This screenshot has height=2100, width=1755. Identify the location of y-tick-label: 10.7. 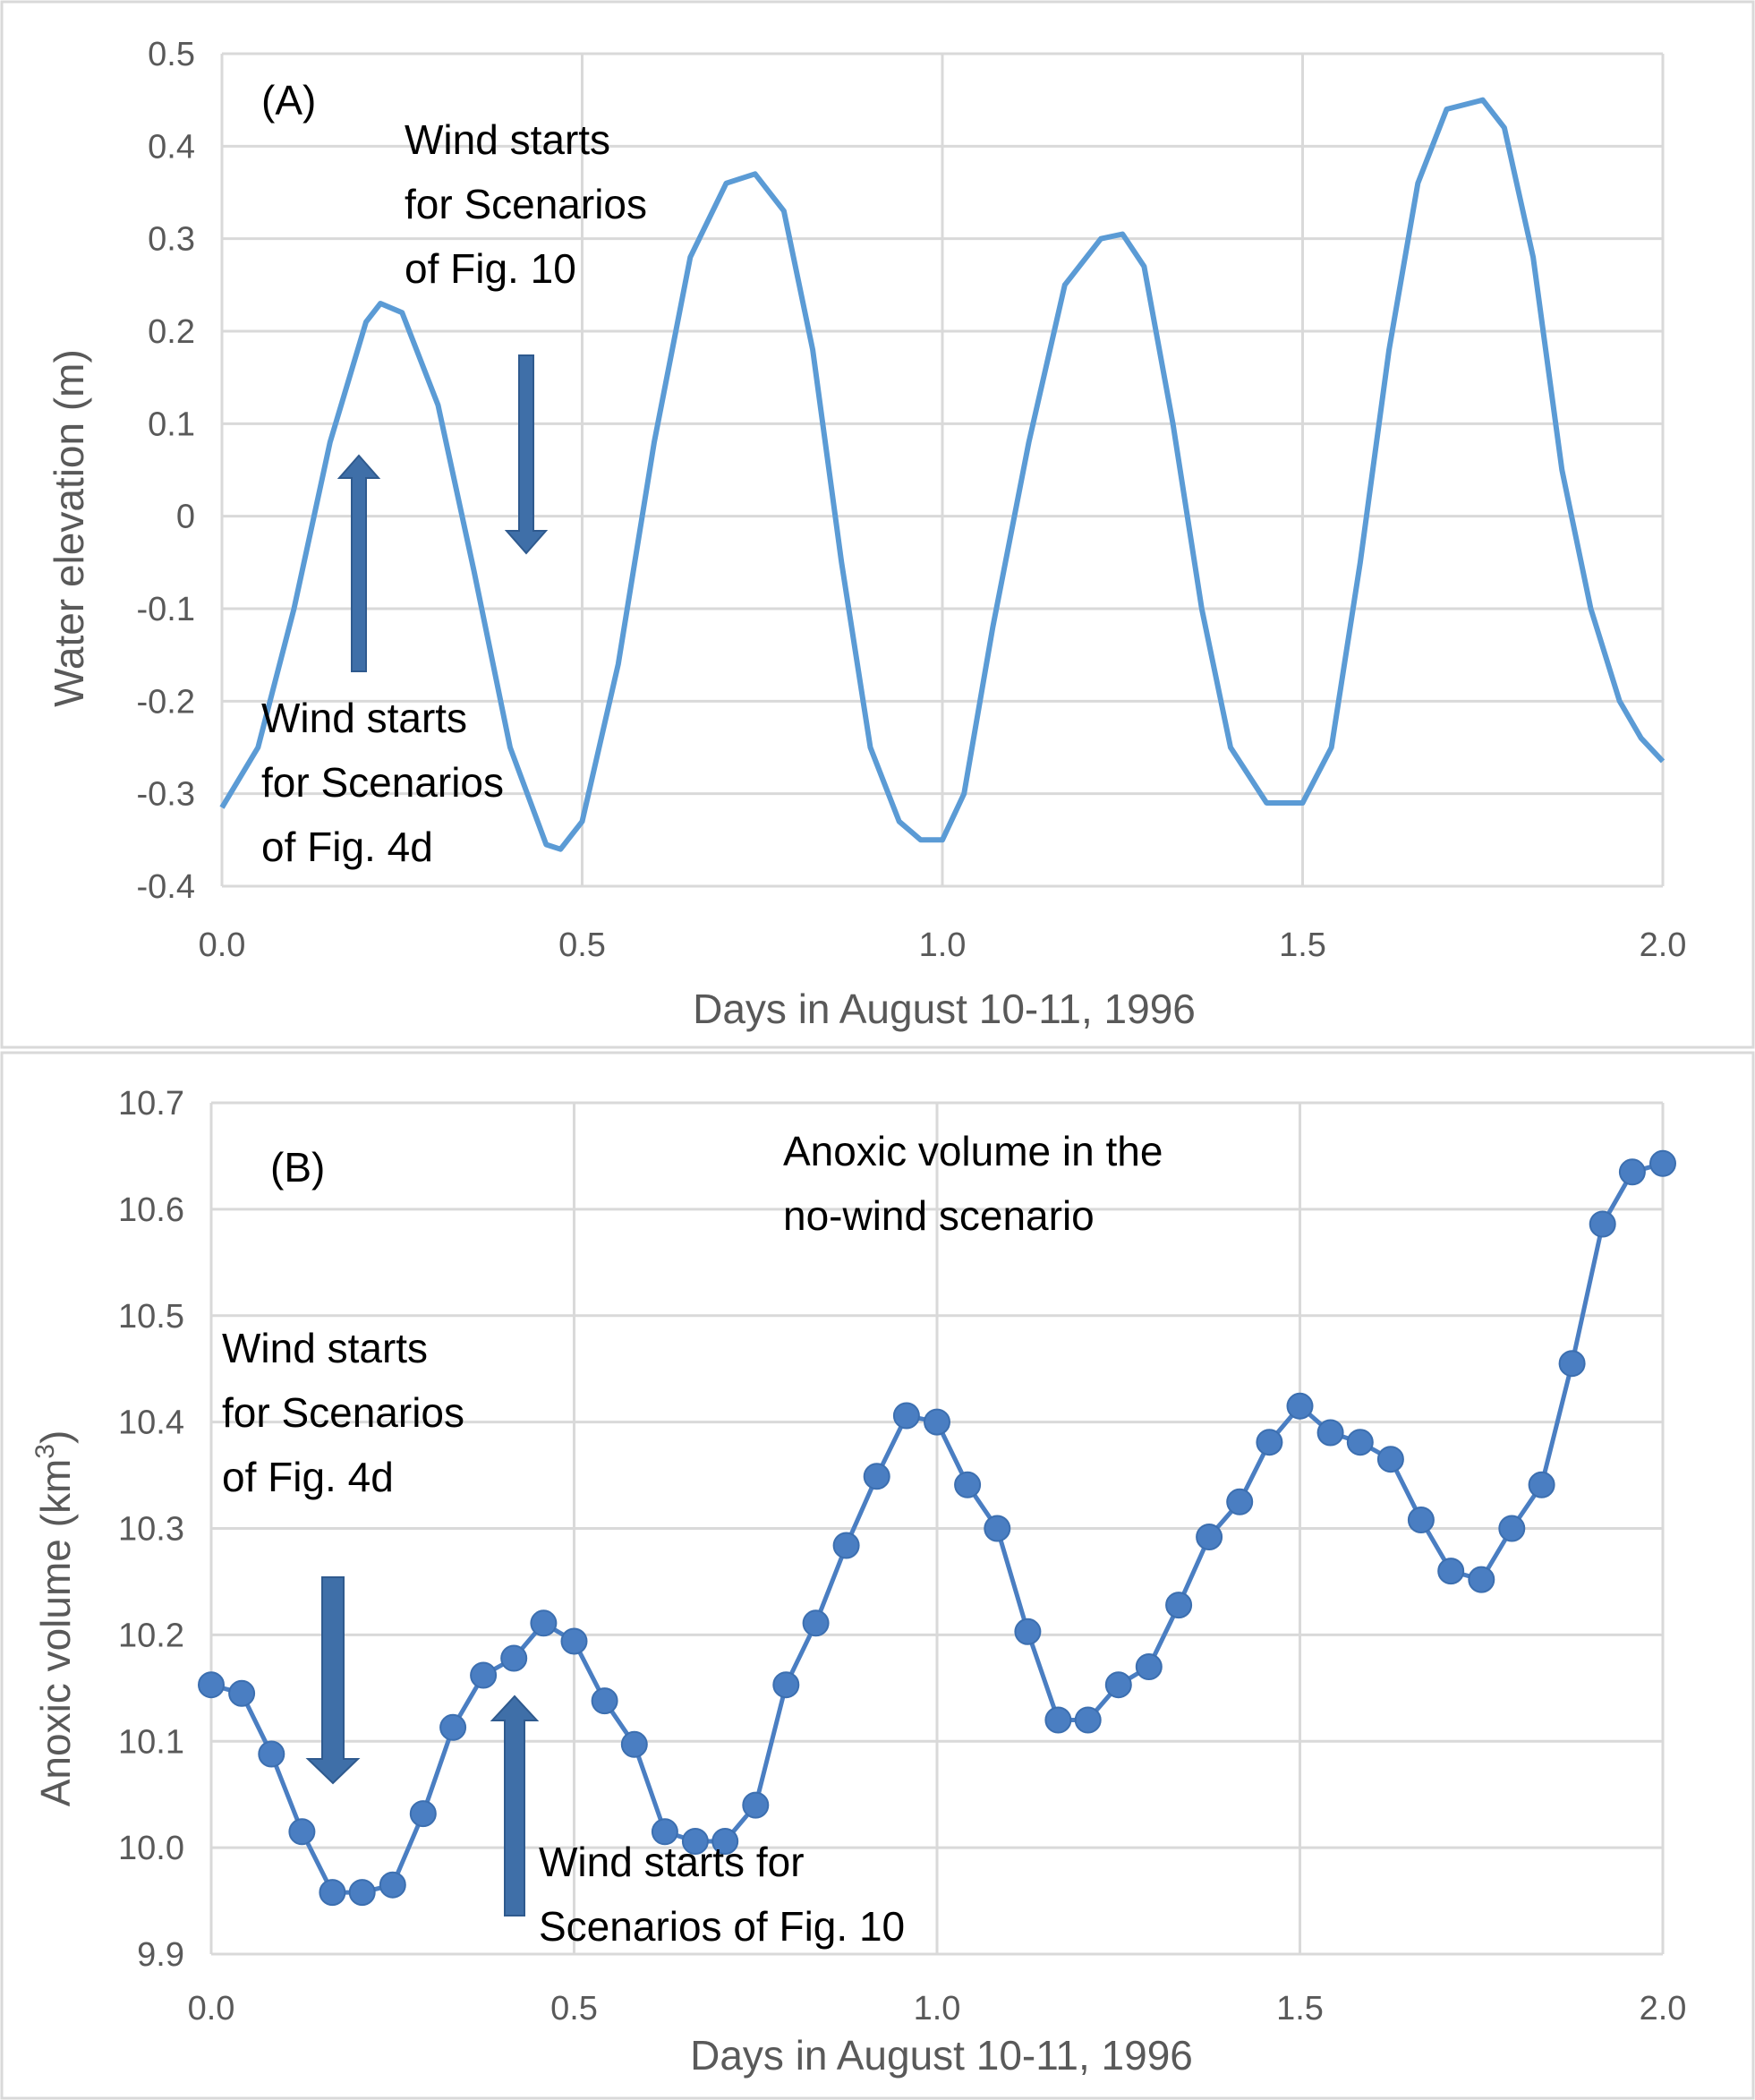
(151, 1104).